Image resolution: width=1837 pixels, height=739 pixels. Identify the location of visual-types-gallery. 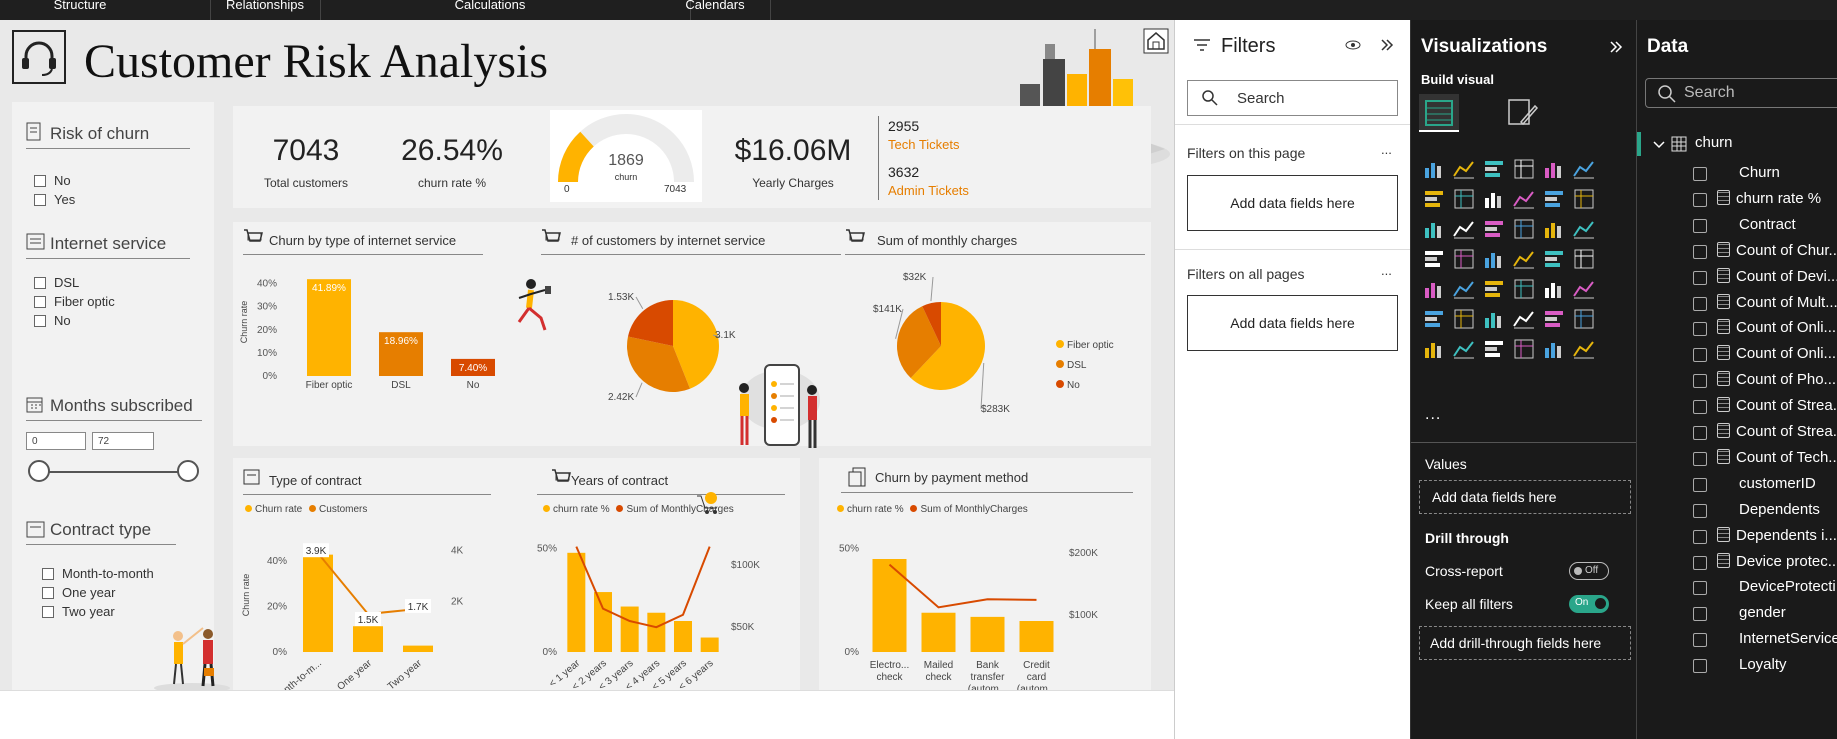
(1524, 279).